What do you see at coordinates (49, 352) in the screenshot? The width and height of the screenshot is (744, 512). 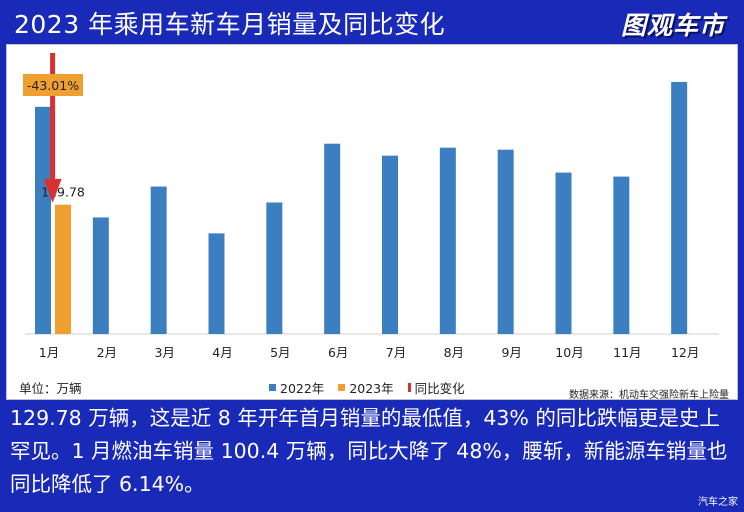 I see `x-tick-label: 1月` at bounding box center [49, 352].